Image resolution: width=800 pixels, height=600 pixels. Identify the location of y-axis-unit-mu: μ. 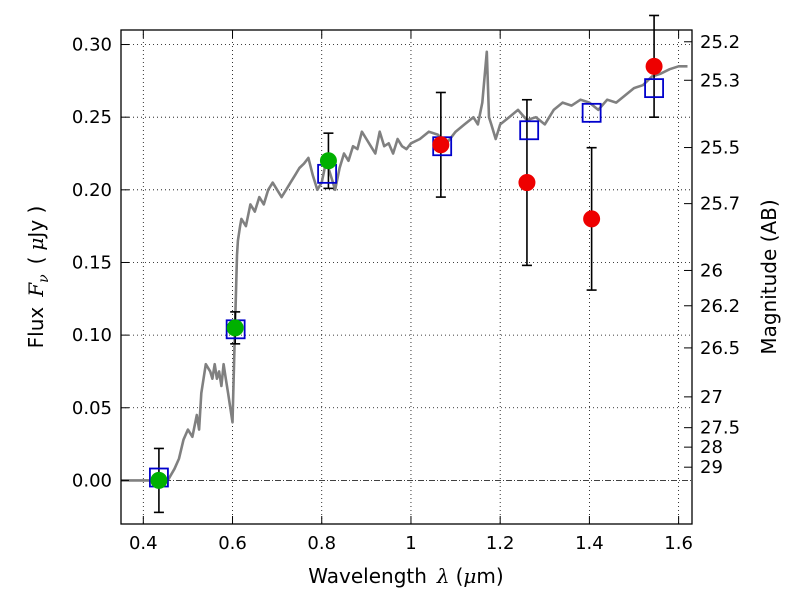
(36, 244).